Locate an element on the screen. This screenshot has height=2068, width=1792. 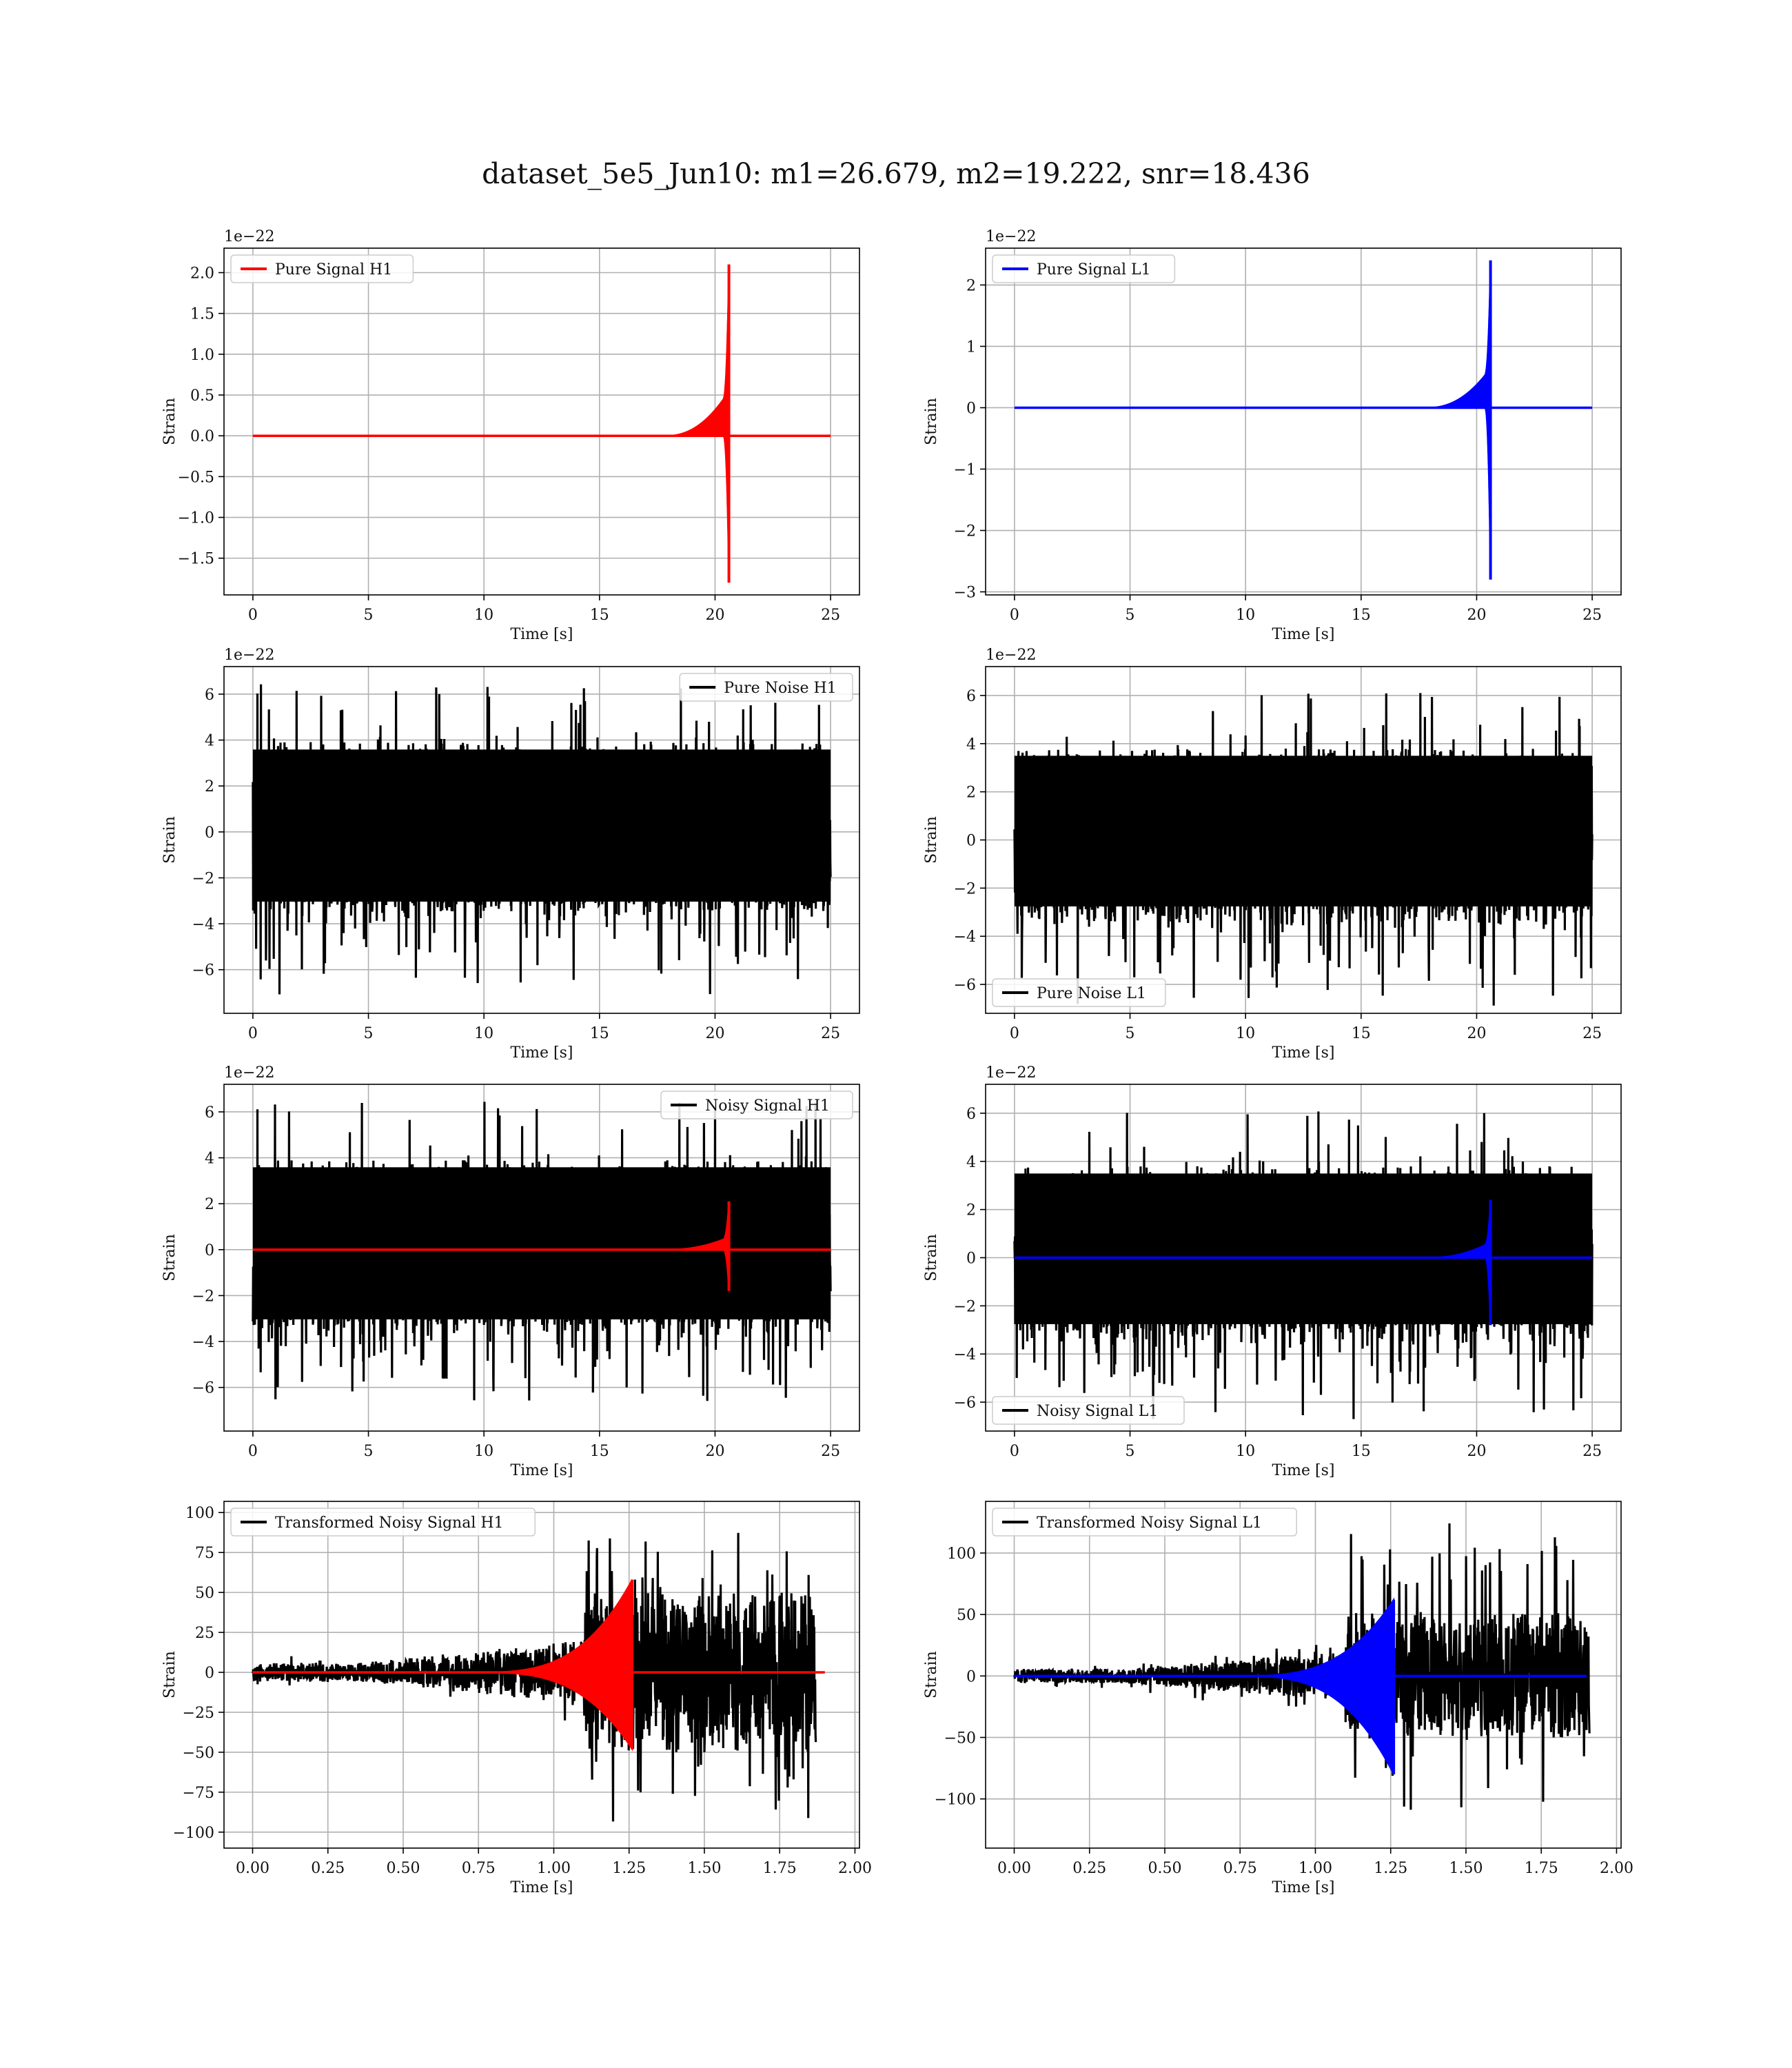
y-tick-label: 75 is located at coordinates (204, 1553).